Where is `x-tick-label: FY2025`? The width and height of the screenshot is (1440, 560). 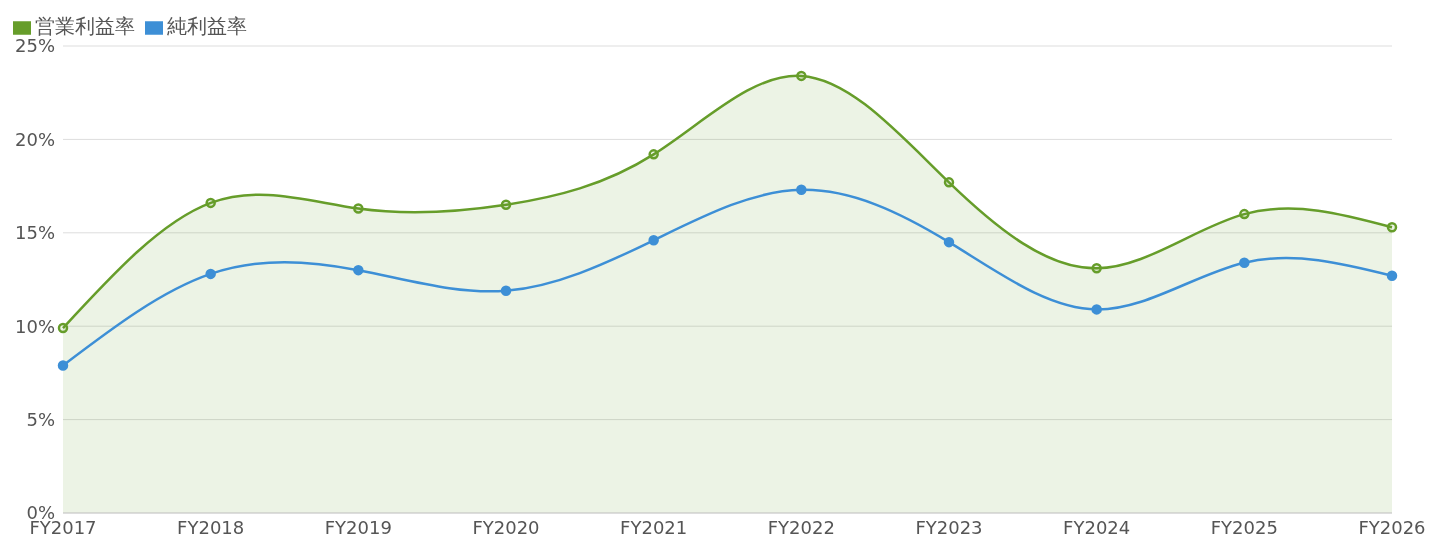 x-tick-label: FY2025 is located at coordinates (1244, 527).